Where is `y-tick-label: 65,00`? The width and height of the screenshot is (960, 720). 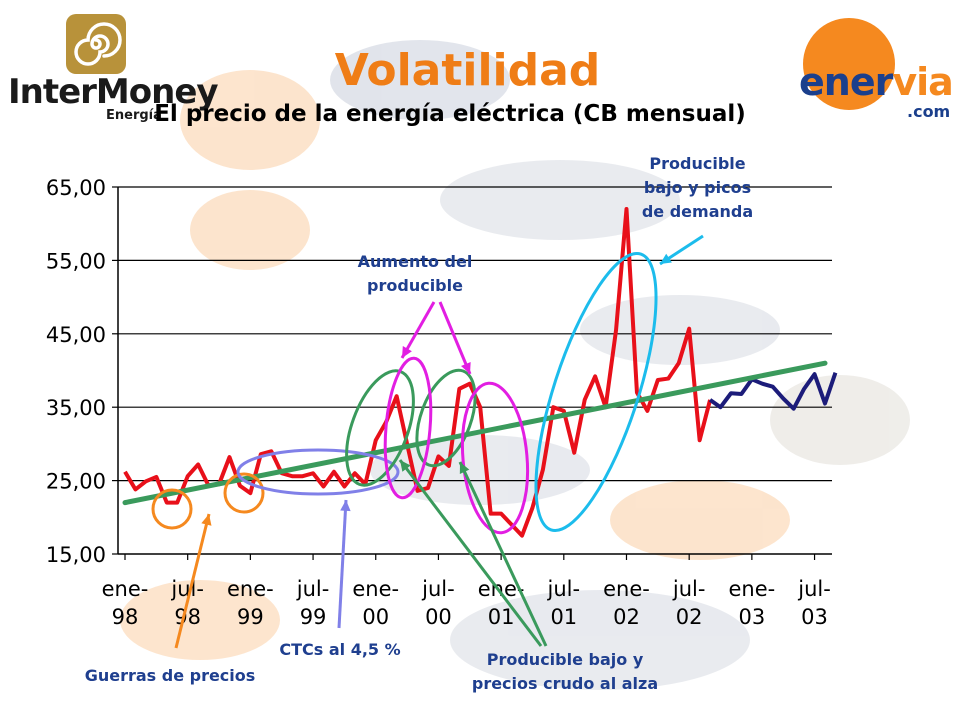 y-tick-label: 65,00 is located at coordinates (76, 188).